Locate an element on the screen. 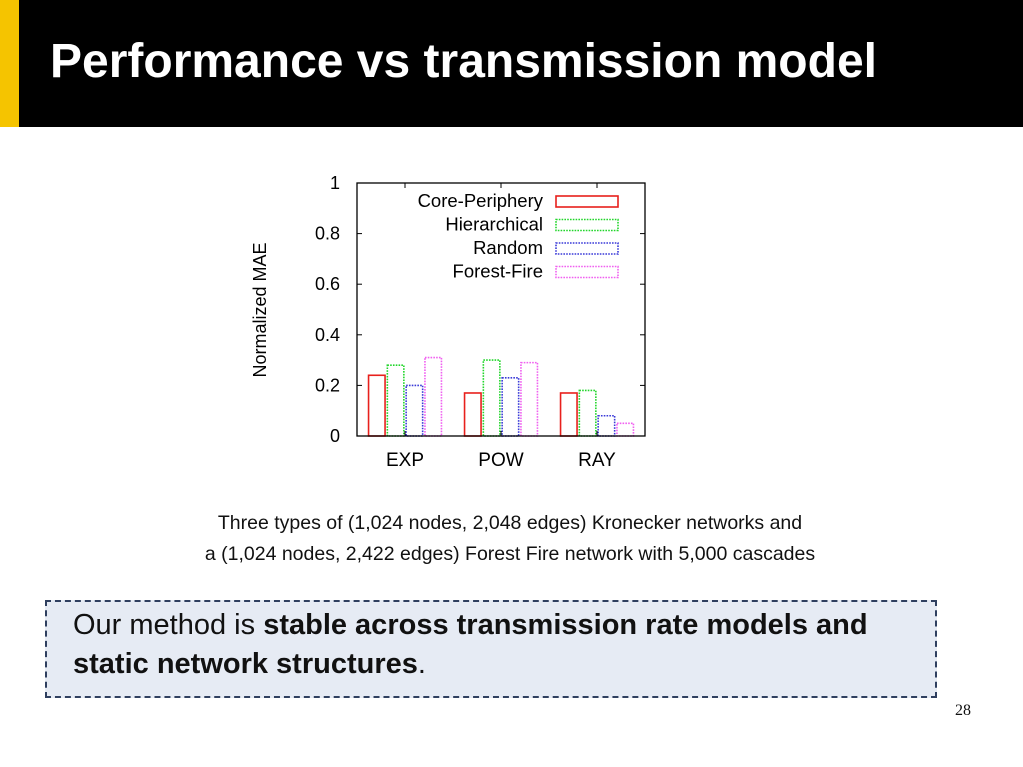 The image size is (1023, 767). y-tick-label: 0.4 is located at coordinates (327, 335).